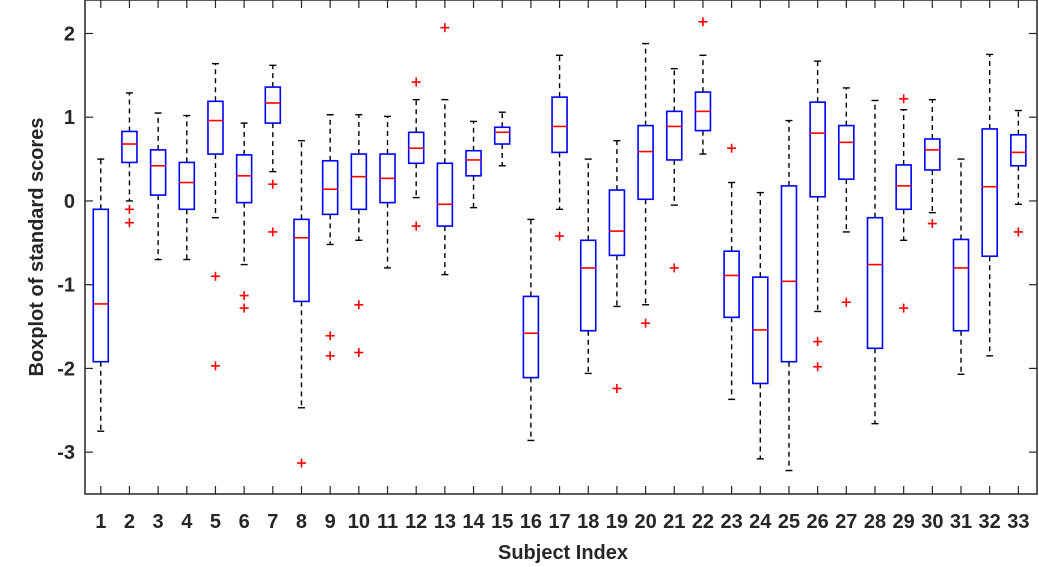  What do you see at coordinates (904, 522) in the screenshot?
I see `x-tick-label: 29` at bounding box center [904, 522].